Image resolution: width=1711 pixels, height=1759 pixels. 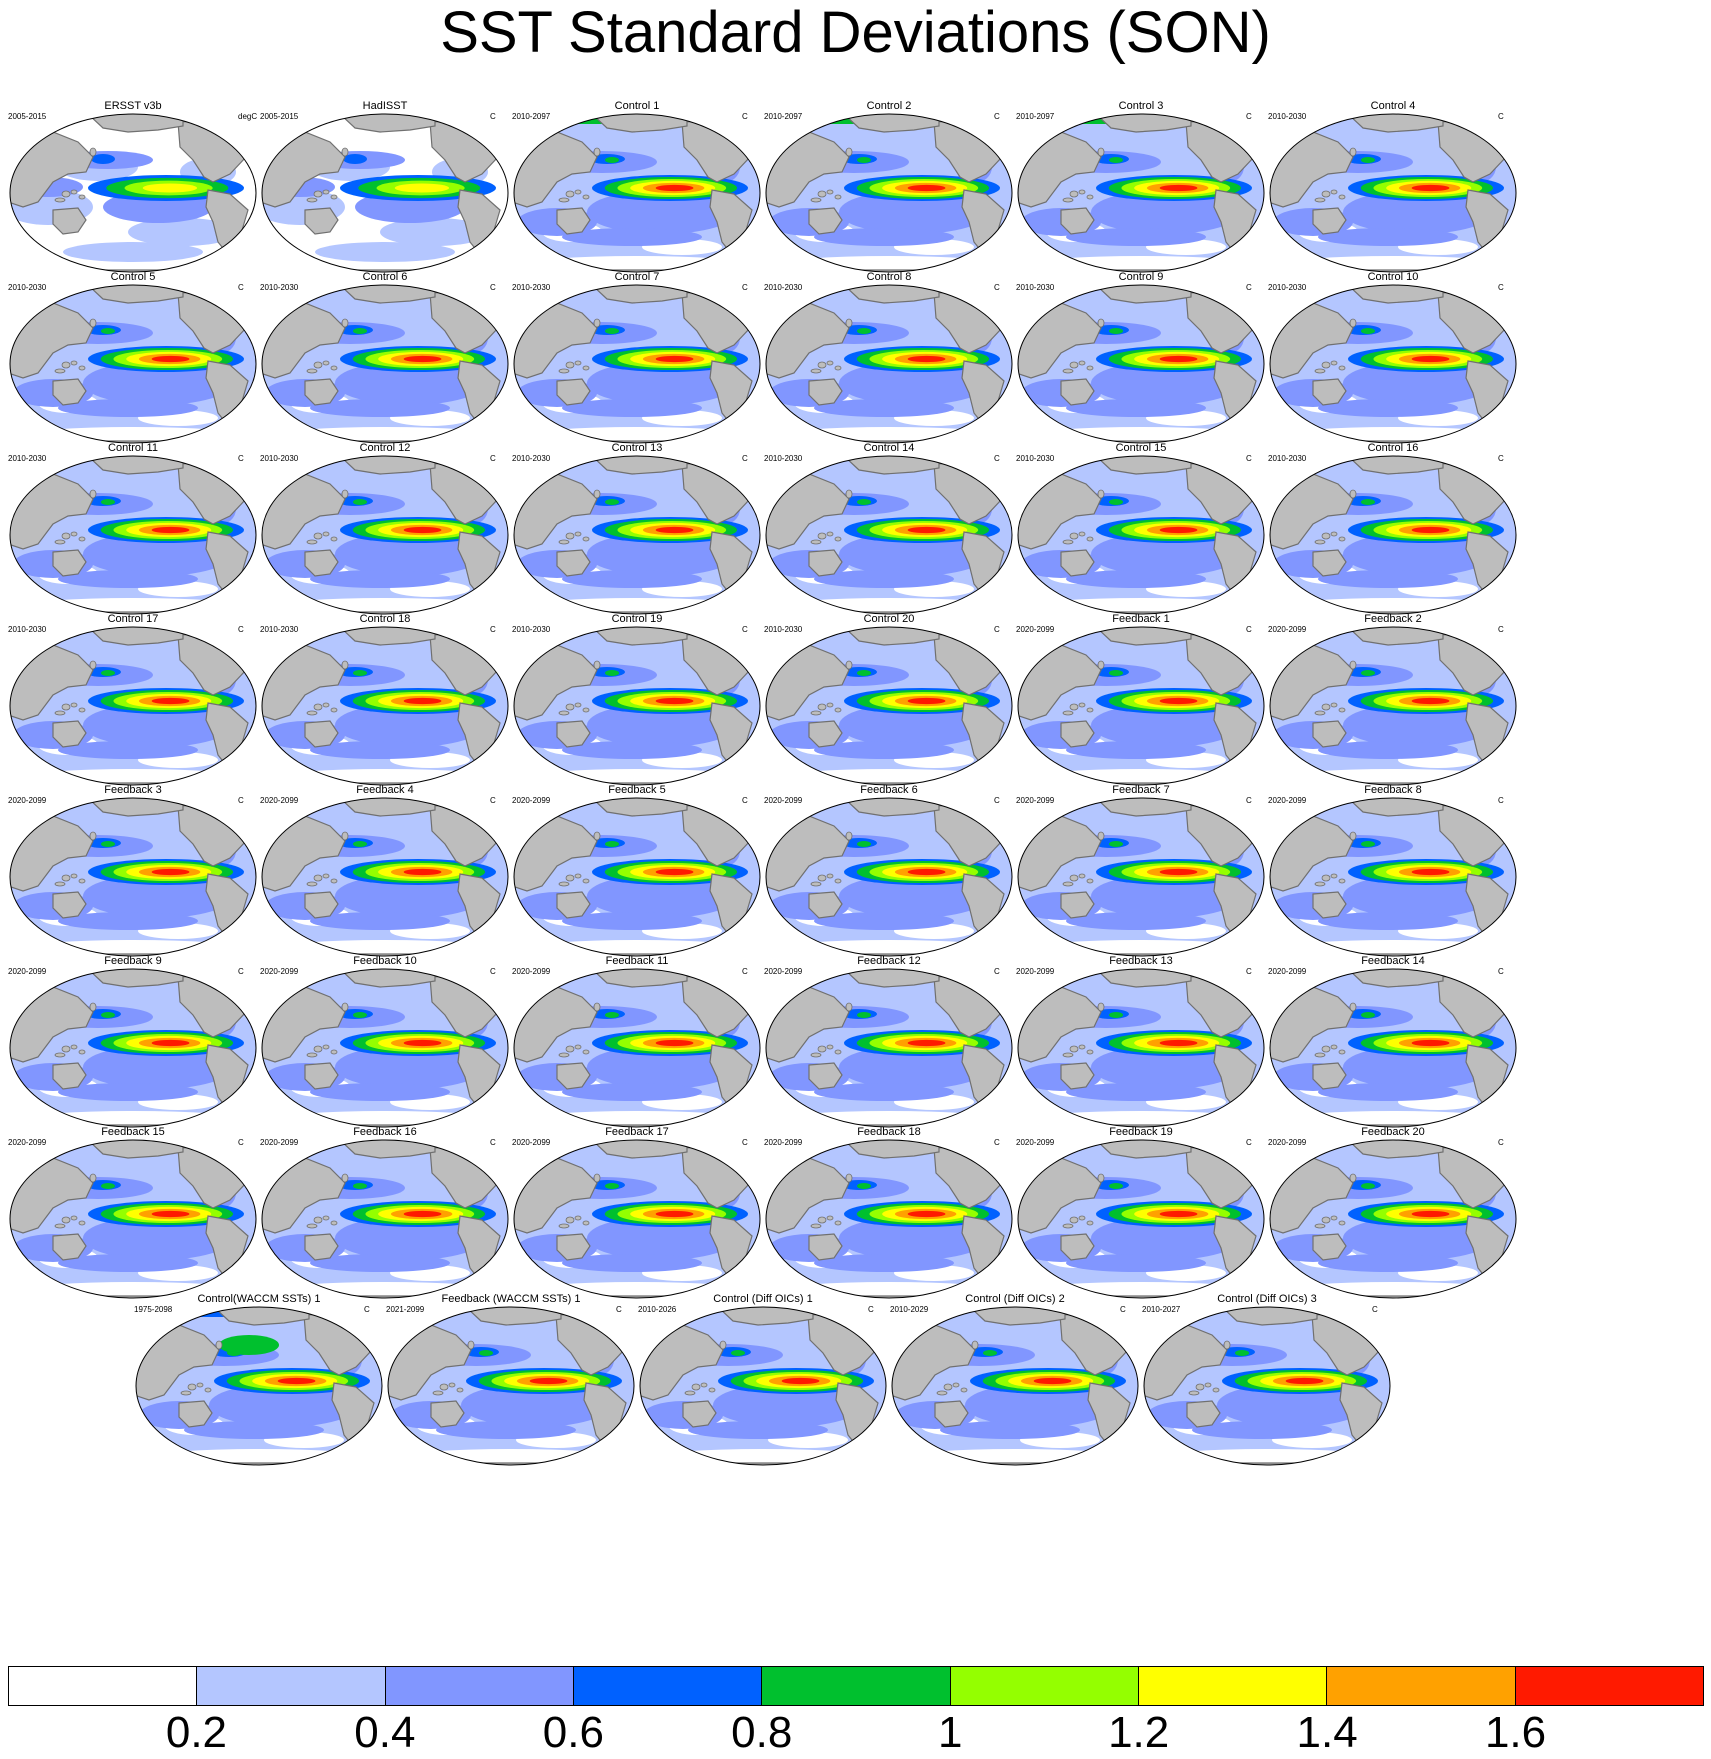 I want to click on map-panel: Control 8 2010-2030 C, so click(x=905, y=366).